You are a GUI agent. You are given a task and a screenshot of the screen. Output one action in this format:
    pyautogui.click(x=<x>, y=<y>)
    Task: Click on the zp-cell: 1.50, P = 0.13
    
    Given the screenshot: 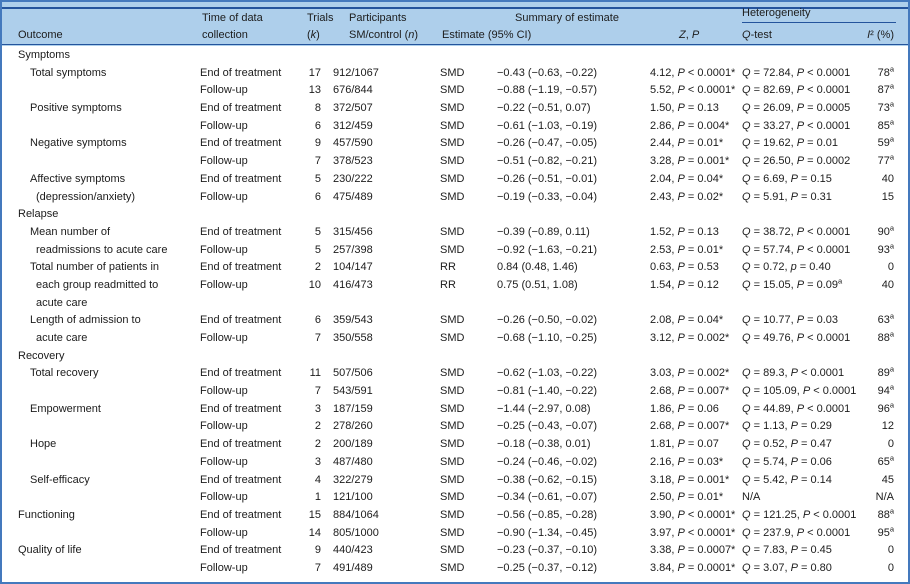 What is the action you would take?
    pyautogui.click(x=696, y=109)
    